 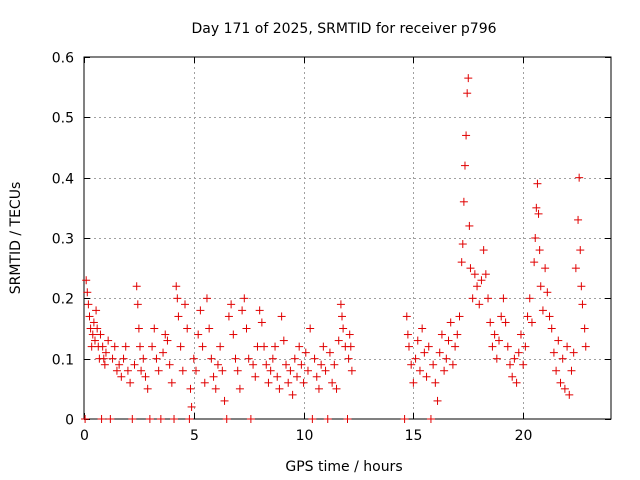 I want to click on y-tick-label: 0, so click(x=69, y=421).